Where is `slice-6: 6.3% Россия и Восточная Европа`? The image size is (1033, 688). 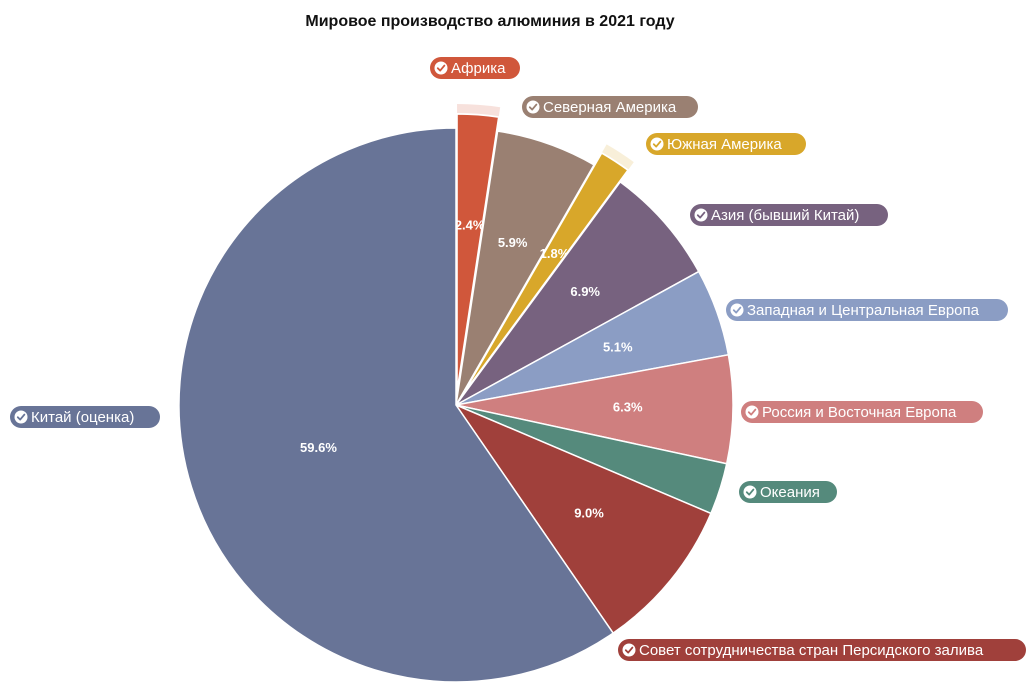 slice-6: 6.3% Россия и Восточная Европа is located at coordinates (719, 409).